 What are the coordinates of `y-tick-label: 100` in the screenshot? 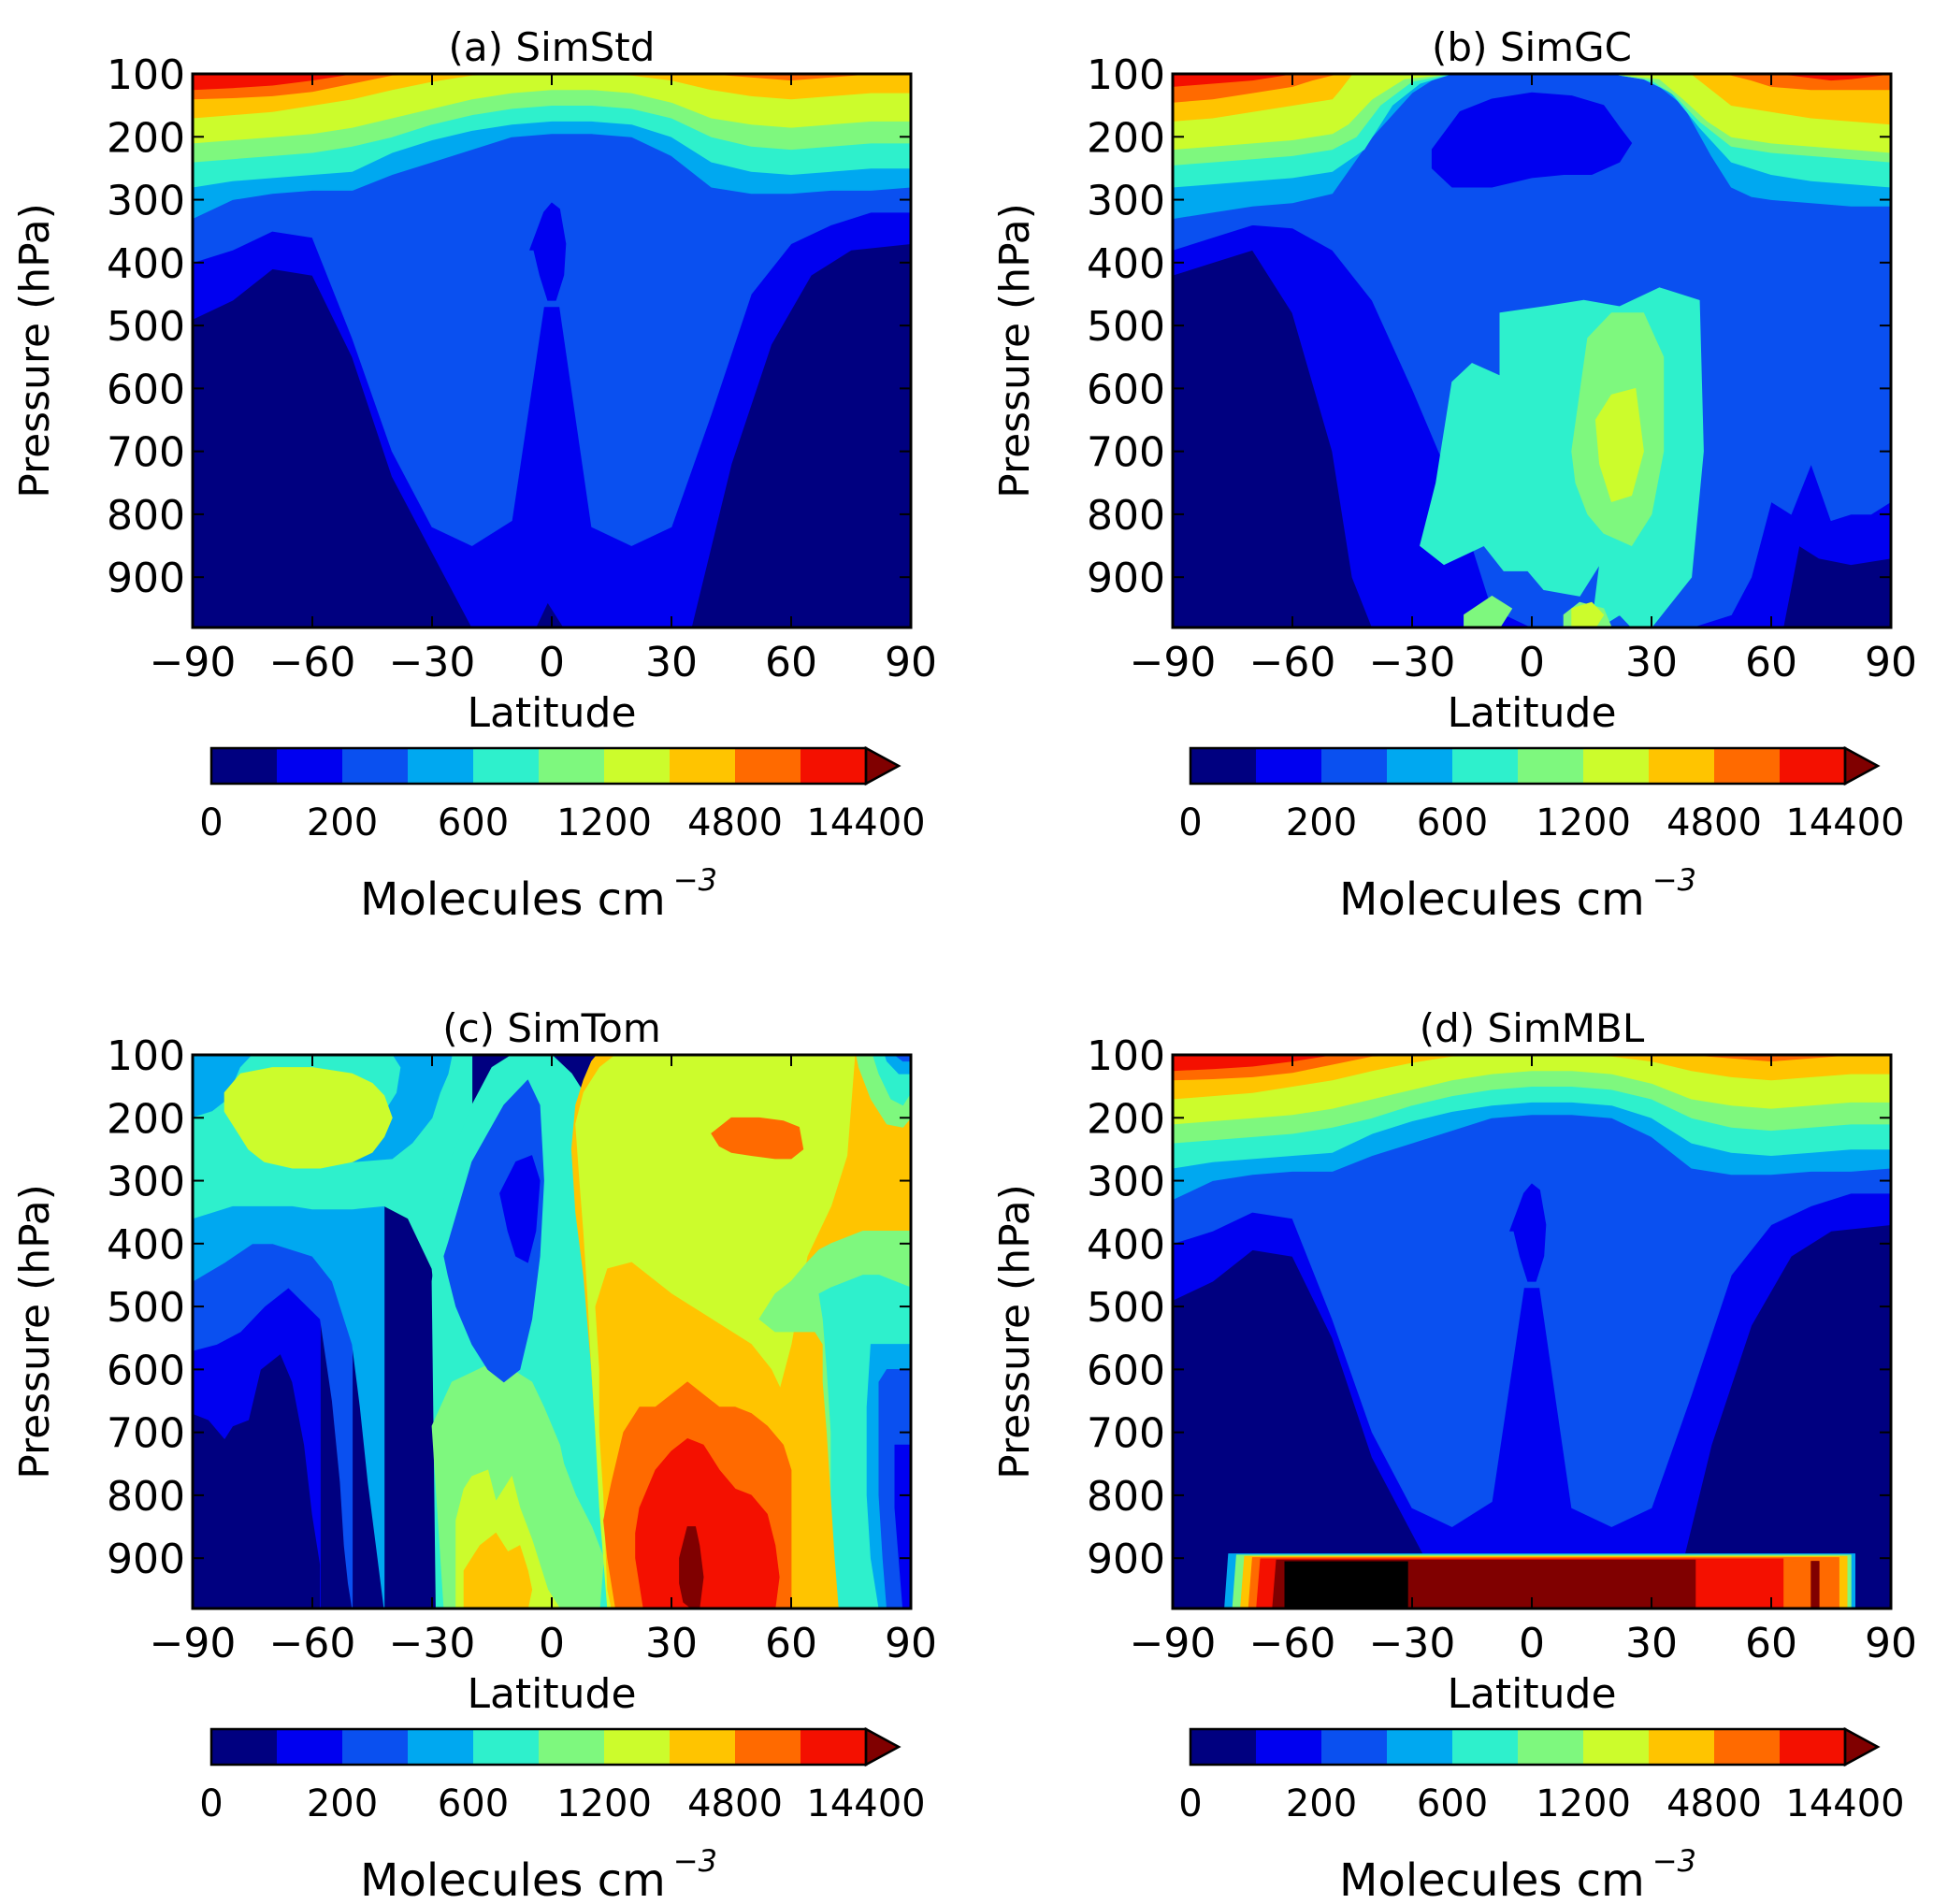 It's located at (1126, 1056).